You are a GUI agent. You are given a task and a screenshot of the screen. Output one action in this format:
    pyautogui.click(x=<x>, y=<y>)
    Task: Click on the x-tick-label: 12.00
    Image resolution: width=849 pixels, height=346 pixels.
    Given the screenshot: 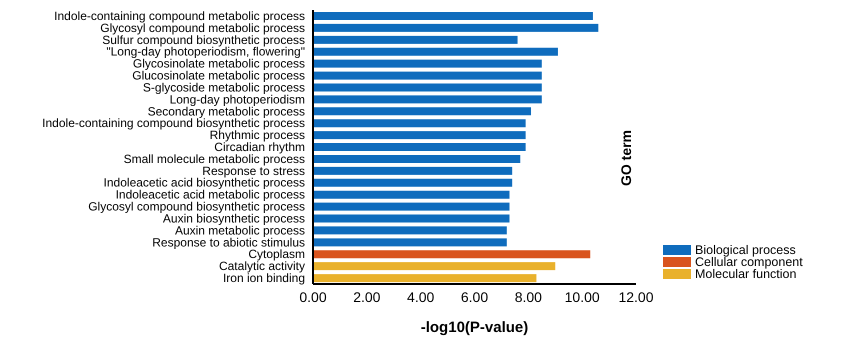 What is the action you would take?
    pyautogui.click(x=636, y=296)
    